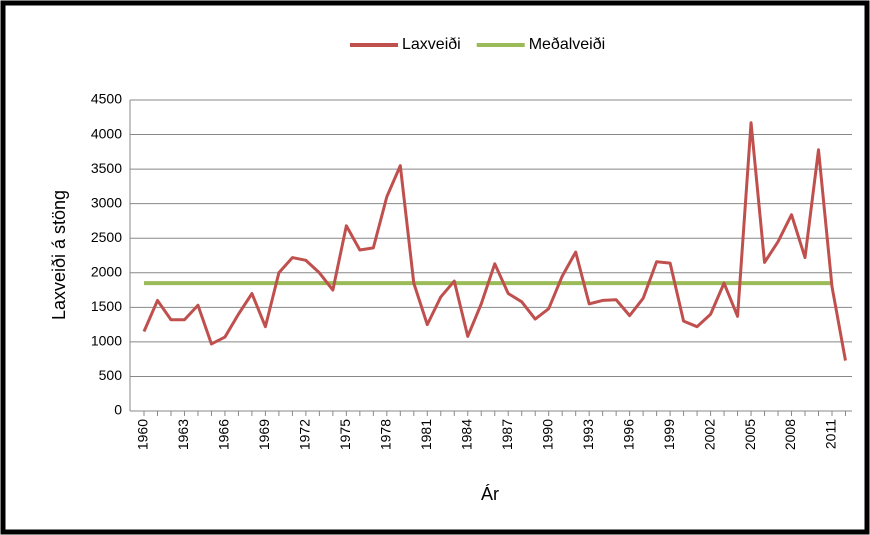 Image resolution: width=870 pixels, height=535 pixels. What do you see at coordinates (59, 255) in the screenshot?
I see `y-axis-title: Laxveiði á stöng` at bounding box center [59, 255].